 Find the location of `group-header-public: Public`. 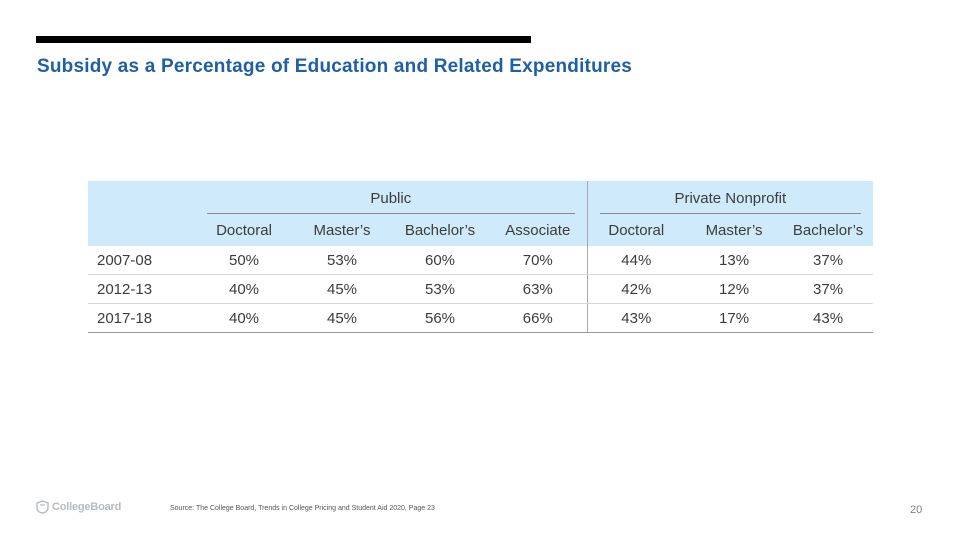

group-header-public: Public is located at coordinates (391, 197).